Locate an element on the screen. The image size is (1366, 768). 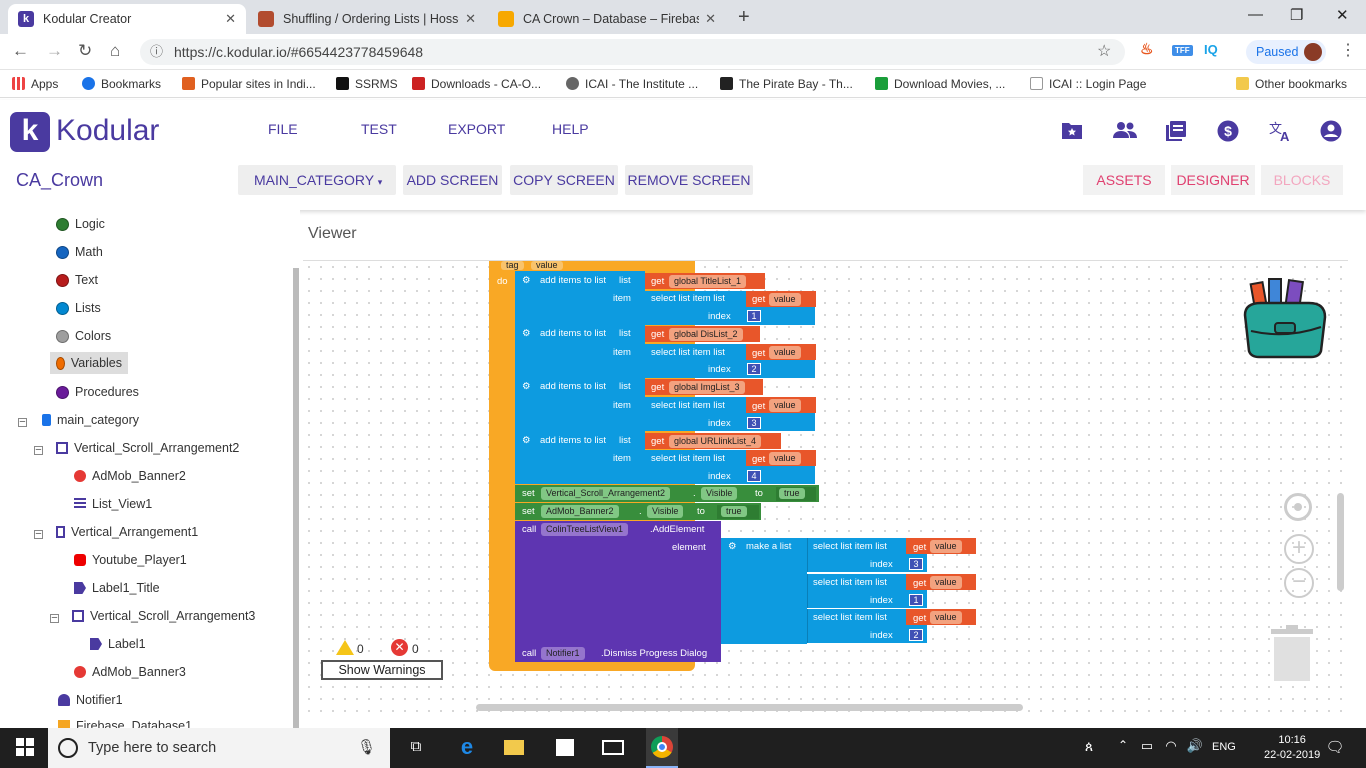
tree-notifier1: Notifier1 is located at coordinates (90, 700).